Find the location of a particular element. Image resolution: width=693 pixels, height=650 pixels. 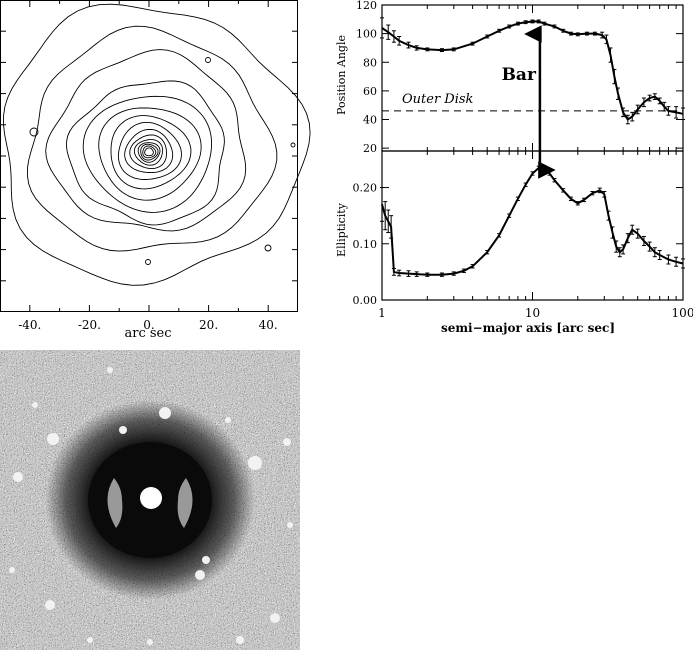

position-angle-y-tick-label: 60 is located at coordinates (370, 91).